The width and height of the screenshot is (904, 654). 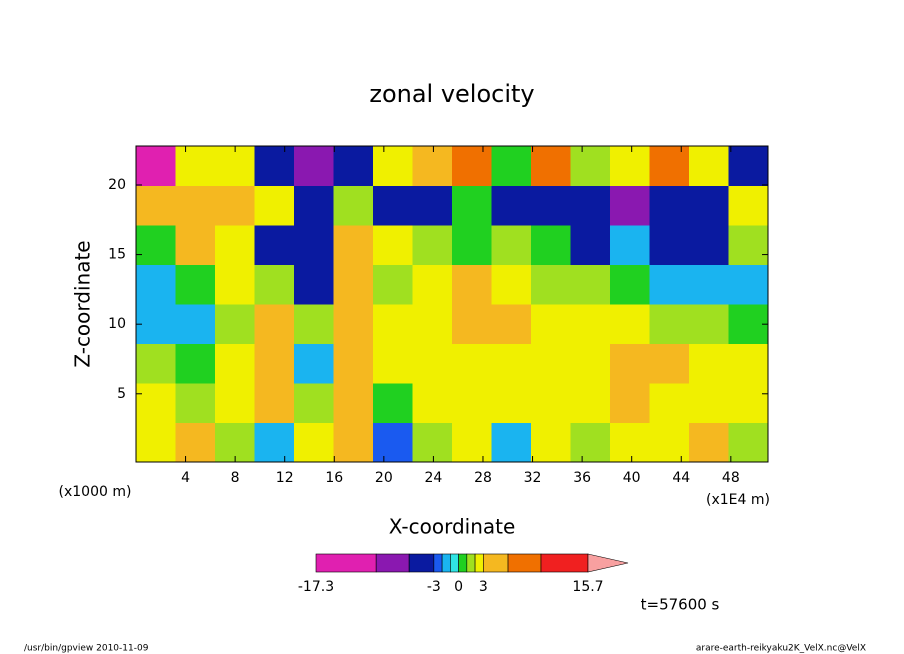 What do you see at coordinates (384, 478) in the screenshot?
I see `x-tick-label: 20` at bounding box center [384, 478].